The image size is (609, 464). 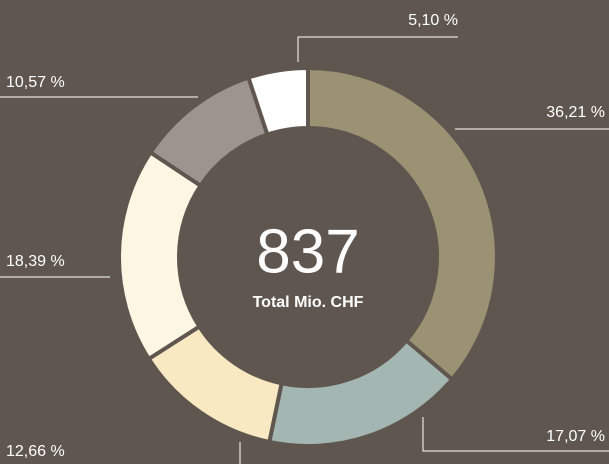 What do you see at coordinates (433, 20) in the screenshot?
I see `segment-label: 5,10 %` at bounding box center [433, 20].